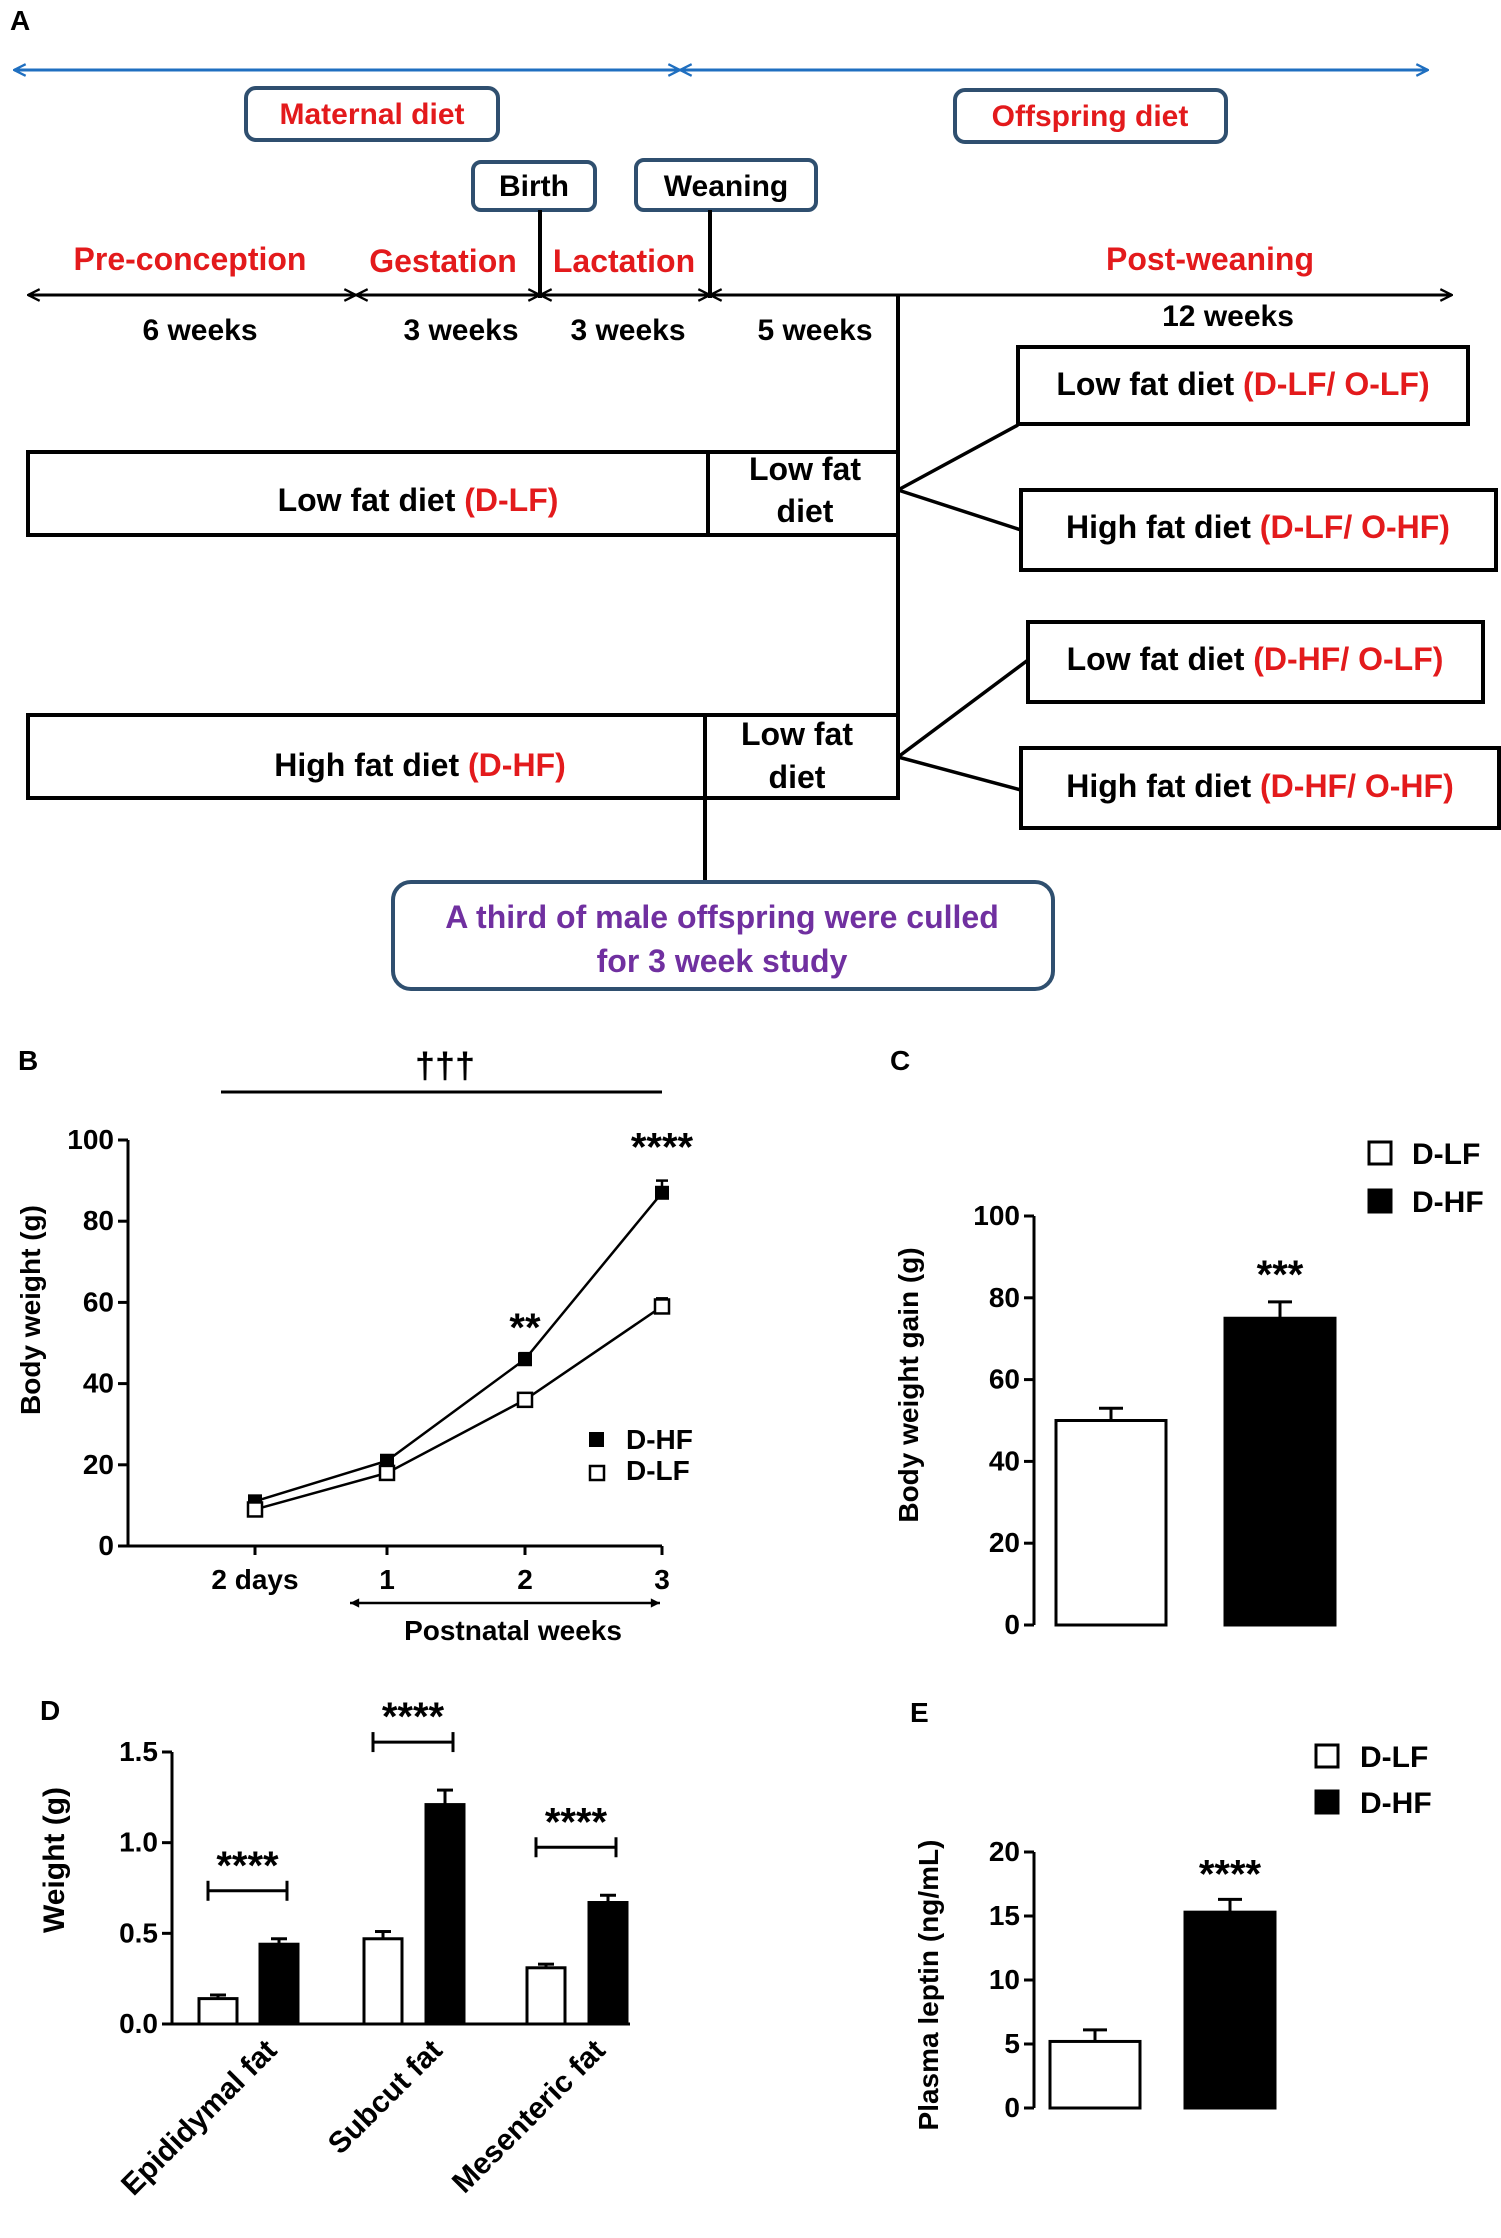 Image resolution: width=1501 pixels, height=2238 pixels. I want to click on panel-b-axes, so click(394, 1344).